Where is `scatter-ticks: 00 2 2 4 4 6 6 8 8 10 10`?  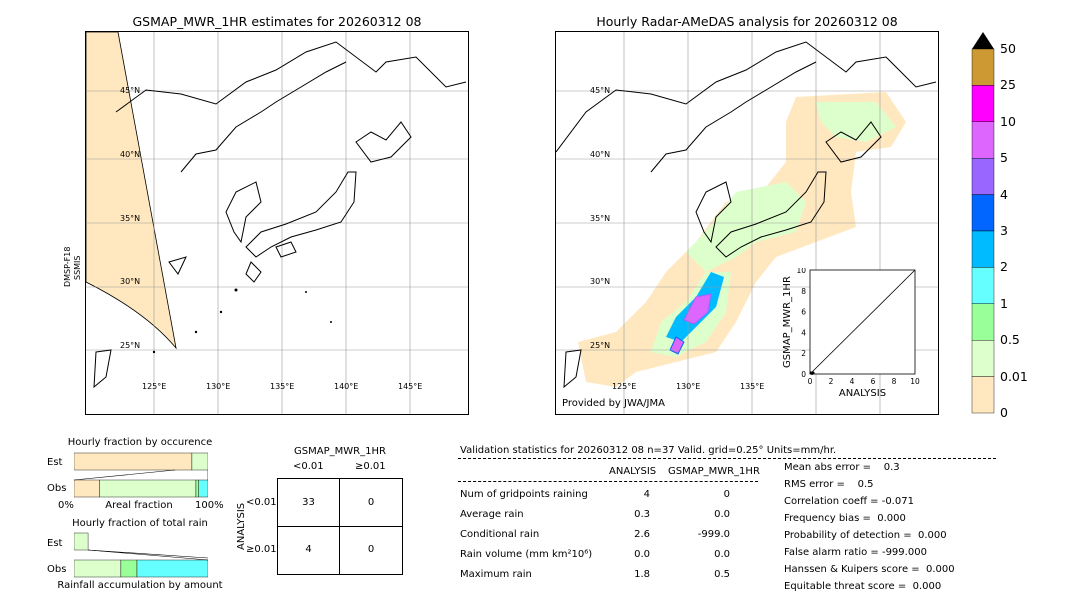 scatter-ticks: 00 2 2 4 4 6 6 8 8 10 10 is located at coordinates (858, 326).